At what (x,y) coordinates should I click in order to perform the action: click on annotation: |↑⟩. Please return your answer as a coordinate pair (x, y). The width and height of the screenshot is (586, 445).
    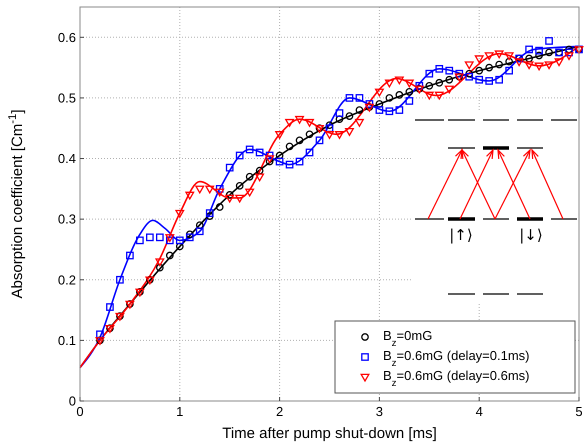
    Looking at the image, I should click on (461, 235).